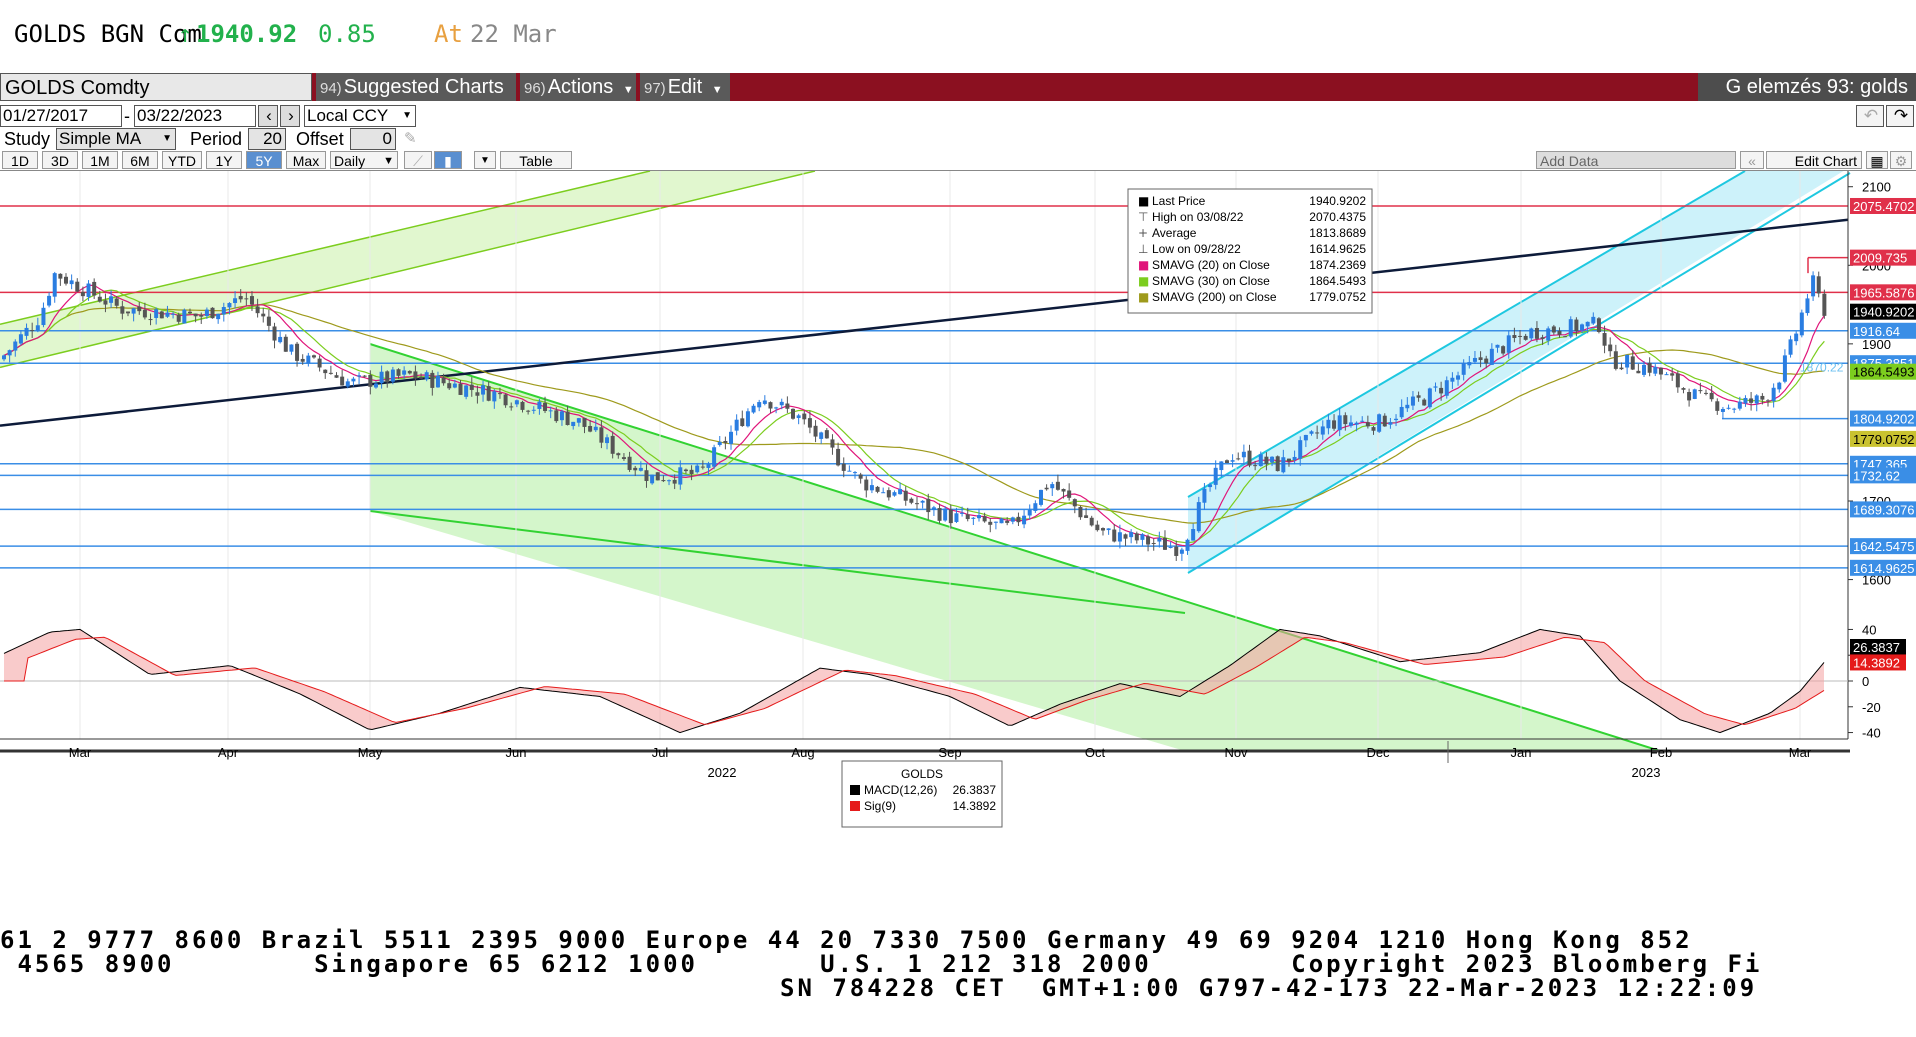 Image resolution: width=1916 pixels, height=1037 pixels. What do you see at coordinates (167, 138) in the screenshot?
I see `study-dropdown-icon: ▼` at bounding box center [167, 138].